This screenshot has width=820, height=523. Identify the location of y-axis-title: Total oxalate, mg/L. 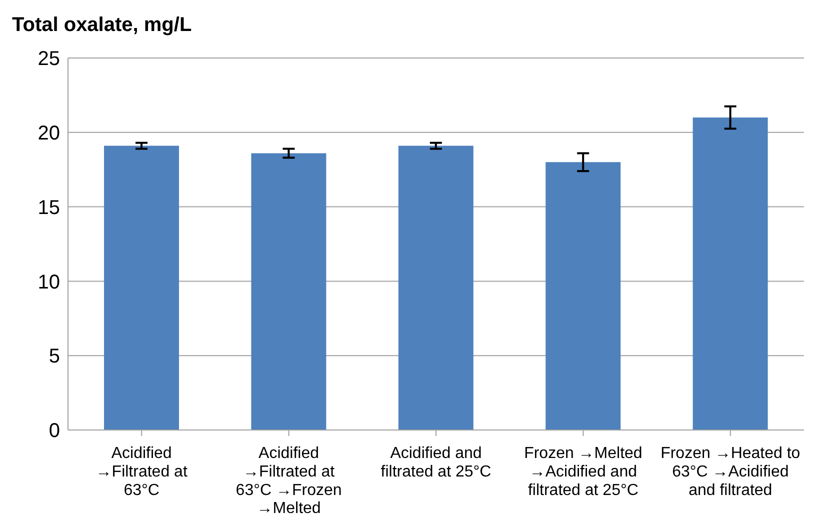
(102, 25).